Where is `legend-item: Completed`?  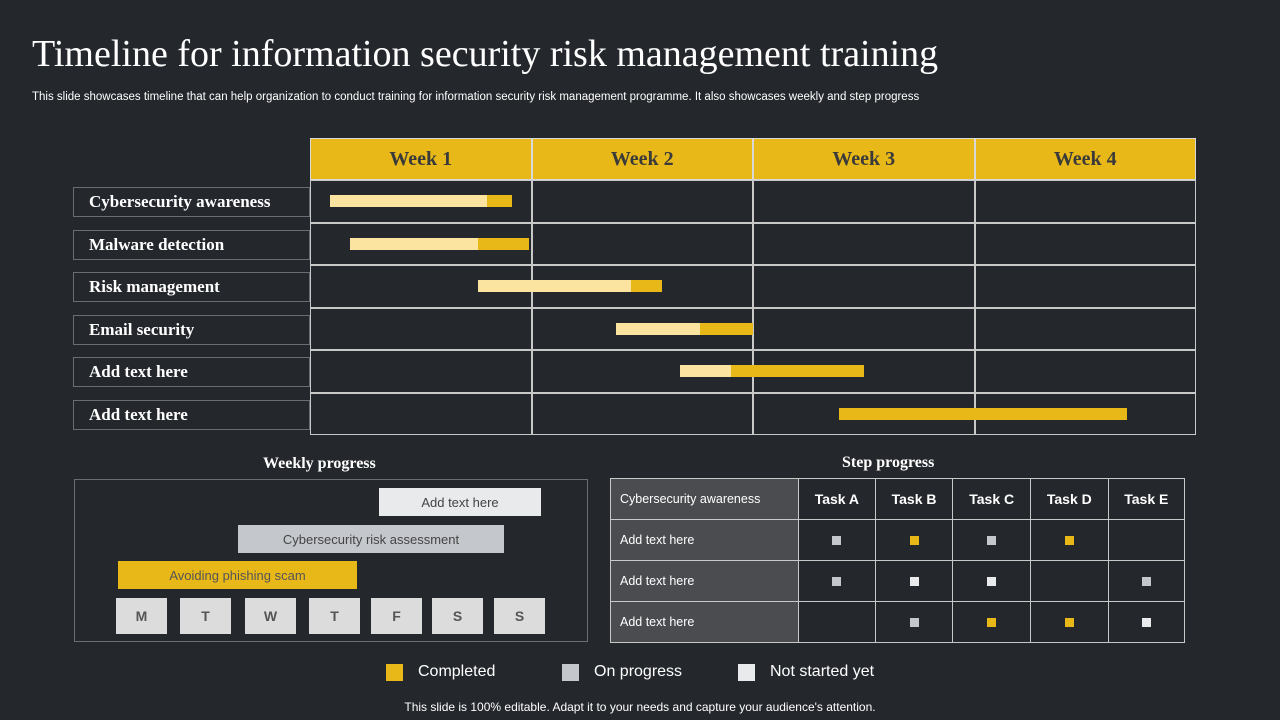
legend-item: Completed is located at coordinates (440, 672).